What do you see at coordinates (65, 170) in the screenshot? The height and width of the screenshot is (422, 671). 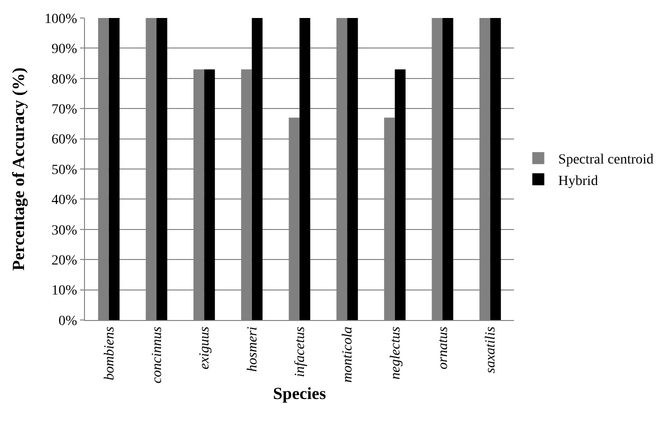 I see `y-tick-label: 50%` at bounding box center [65, 170].